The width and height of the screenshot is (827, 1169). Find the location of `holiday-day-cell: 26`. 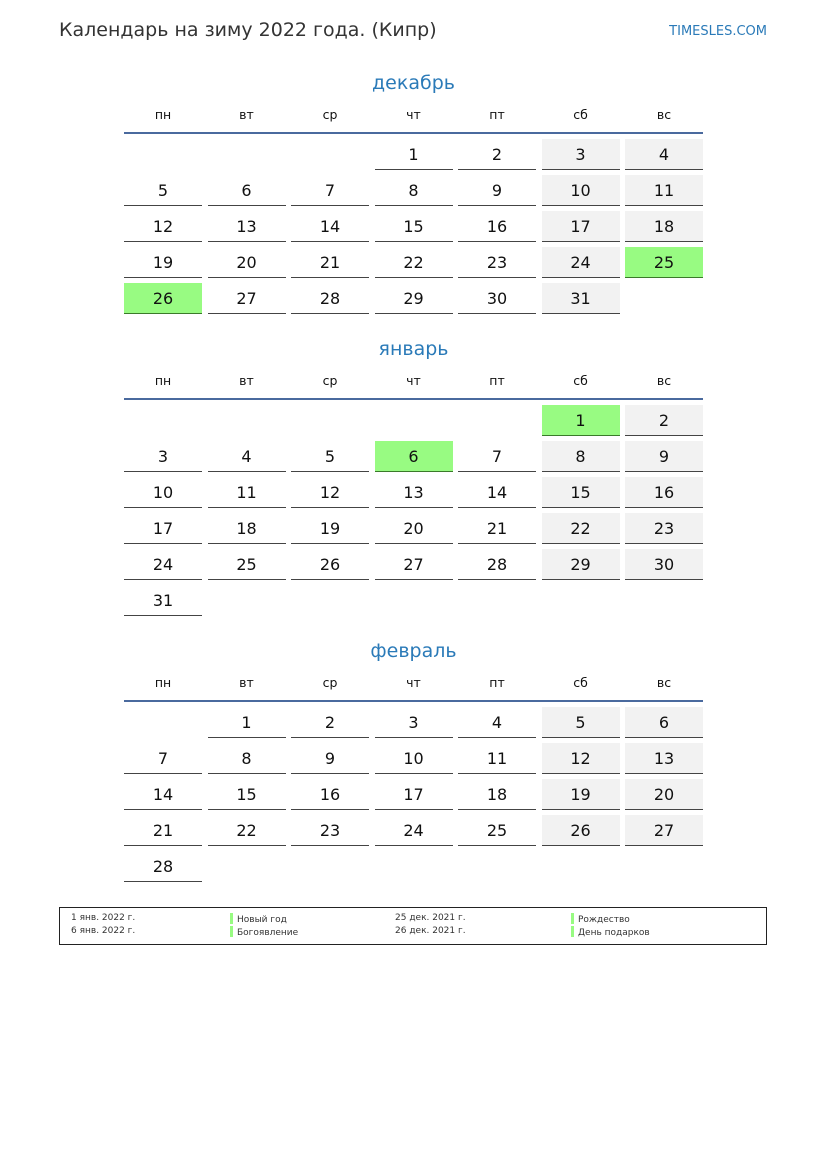

holiday-day-cell: 26 is located at coordinates (163, 298).